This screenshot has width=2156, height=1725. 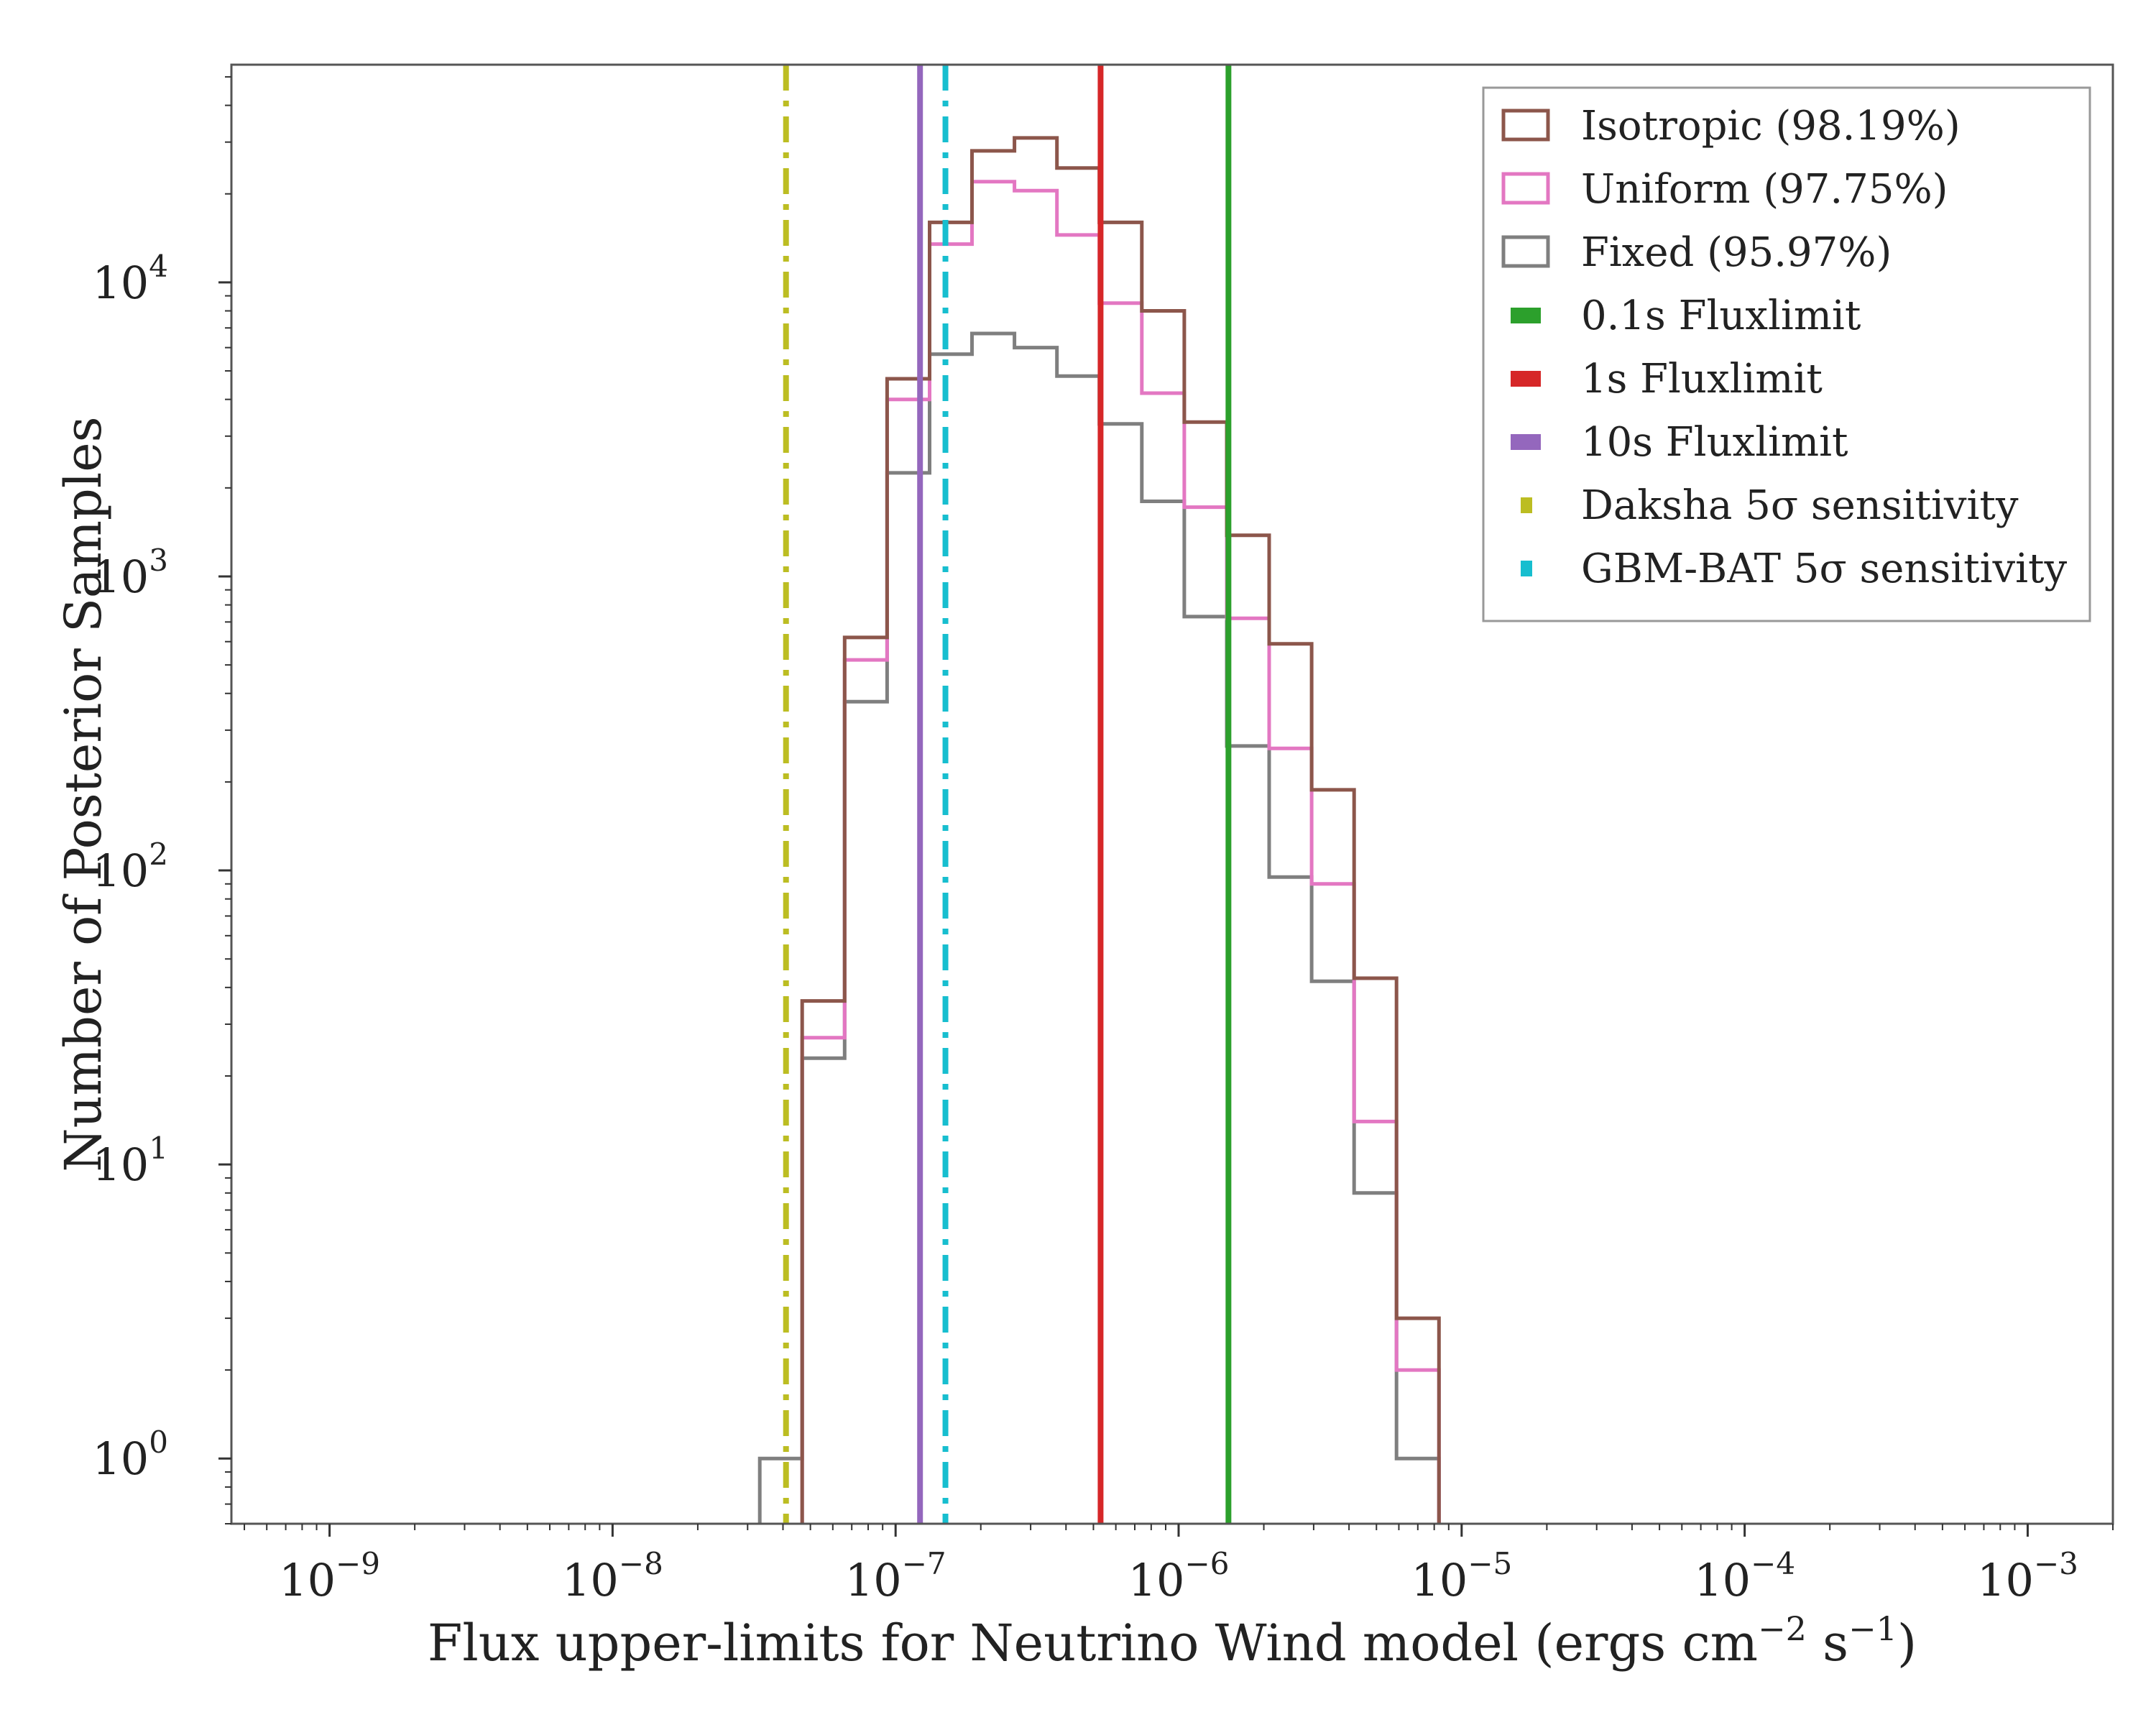 I want to click on x-tick-label: 10⁻⁶, so click(x=1179, y=1576).